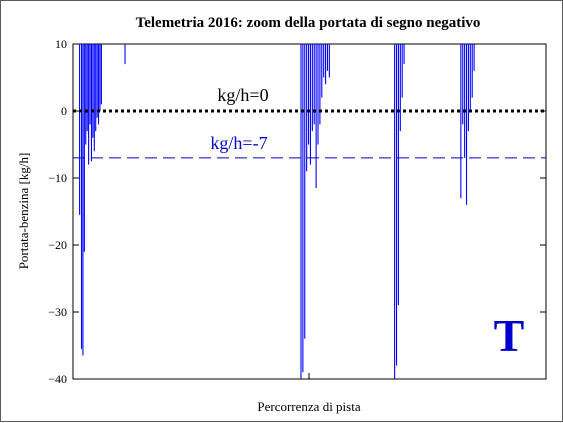 Image resolution: width=563 pixels, height=423 pixels. I want to click on y-tick-label: 0, so click(64, 111).